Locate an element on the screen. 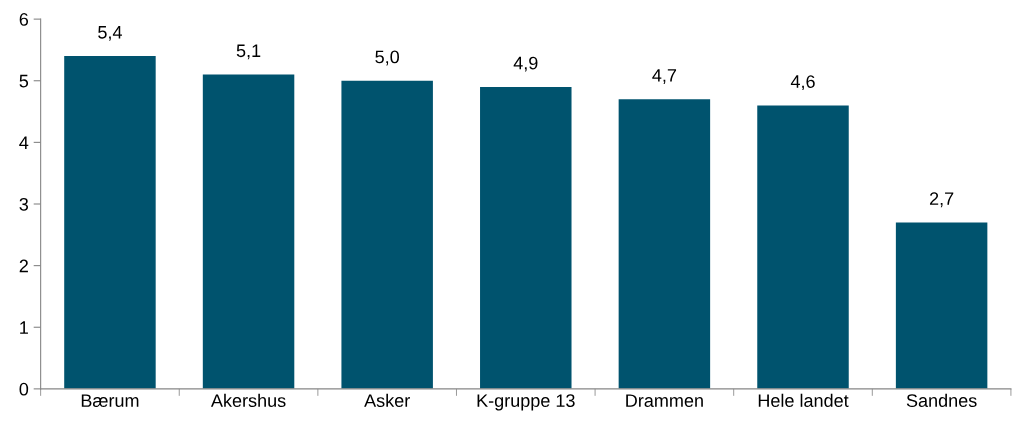 Image resolution: width=1016 pixels, height=425 pixels. x-tick-label: Akershus is located at coordinates (248, 400).